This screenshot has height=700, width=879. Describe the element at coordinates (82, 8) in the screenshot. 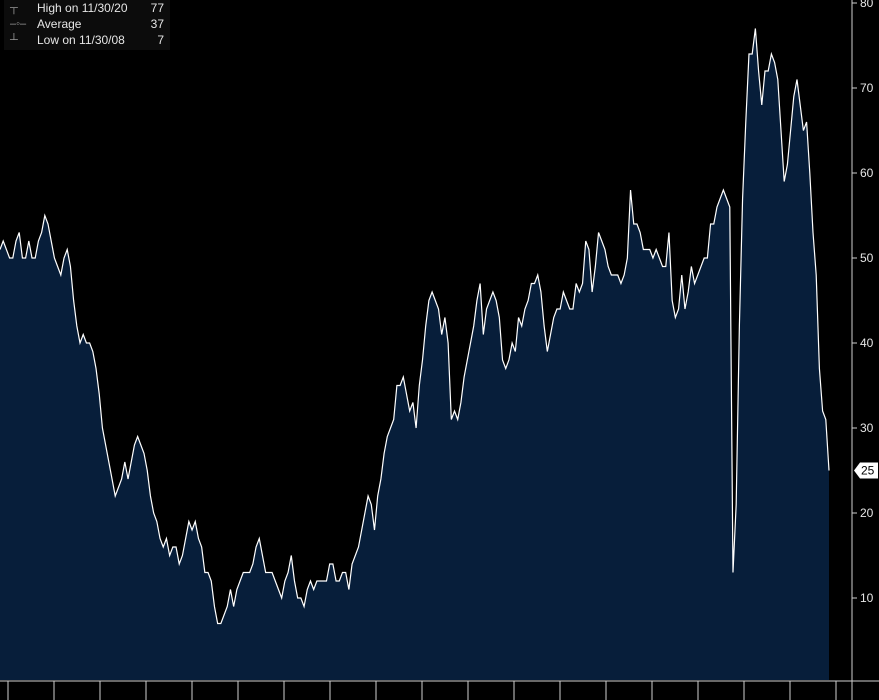

I see `legend-high-label: High on 11/30/20` at that location.